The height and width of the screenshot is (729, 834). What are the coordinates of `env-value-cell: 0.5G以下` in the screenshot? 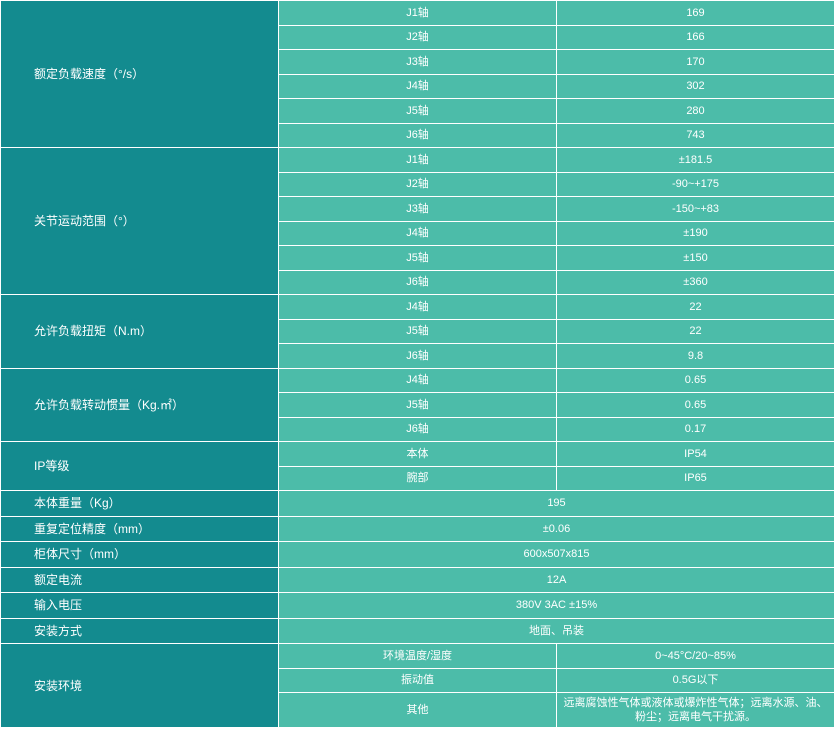 It's located at (695, 680).